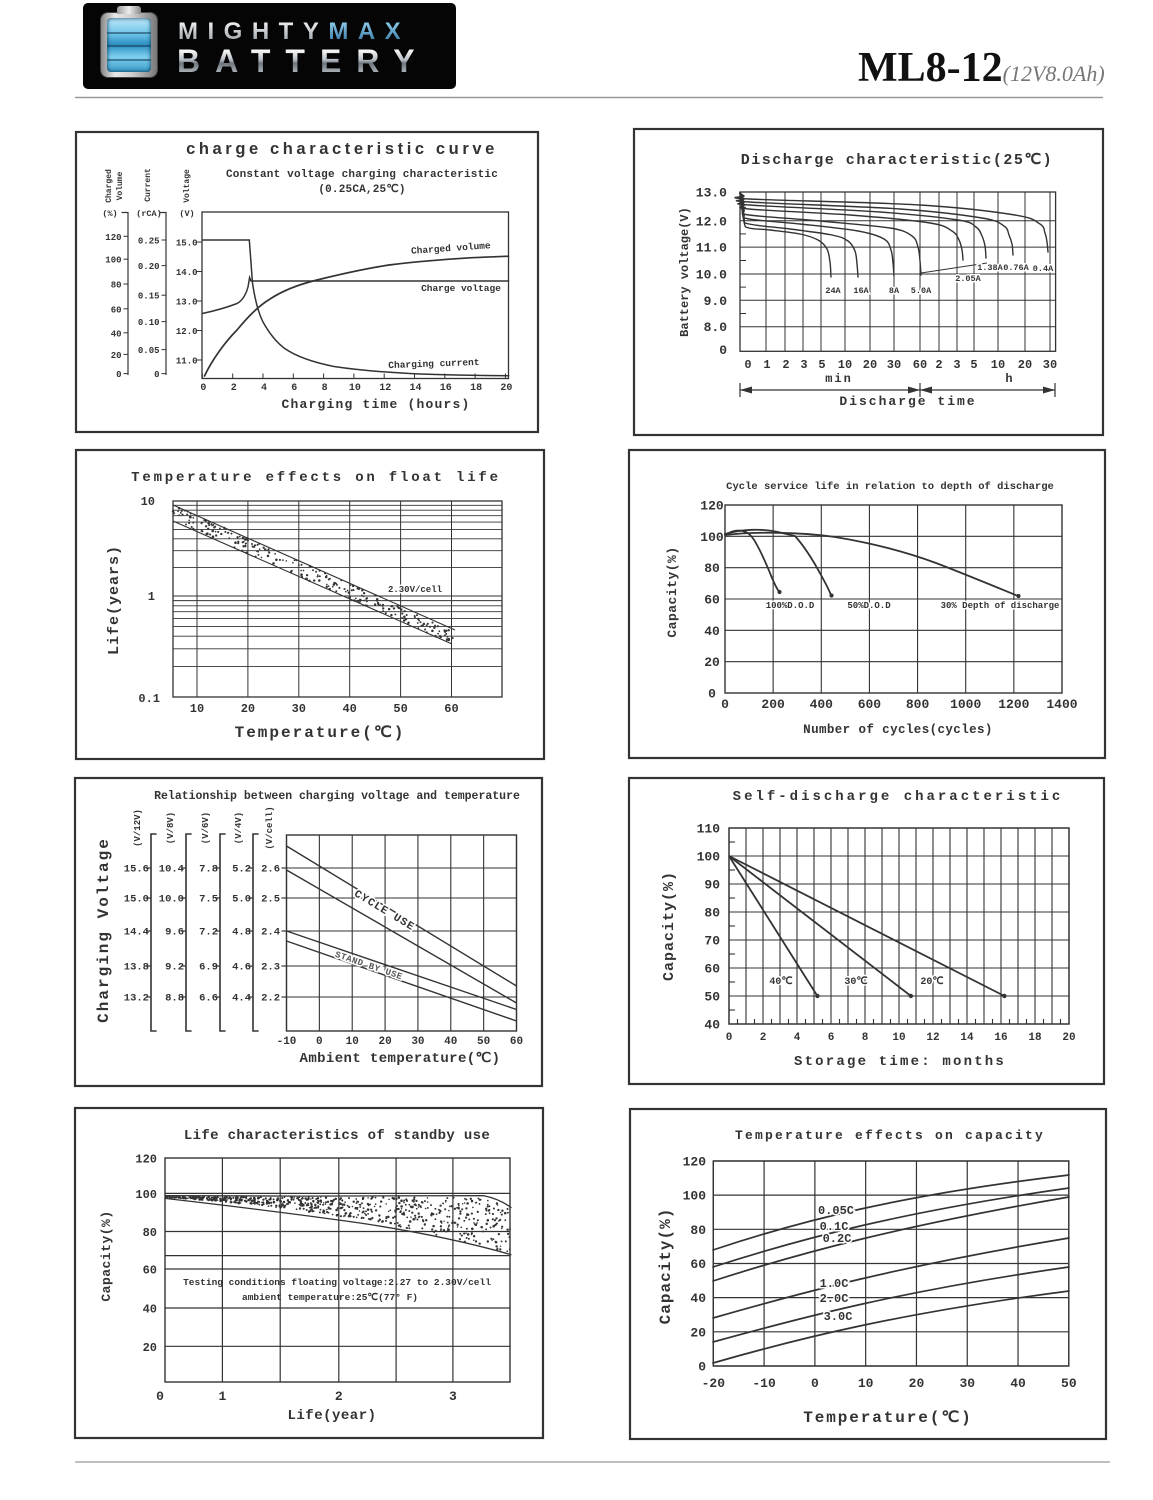 This screenshot has width=1153, height=1500. What do you see at coordinates (241, 900) in the screenshot?
I see `svg-text: 5.0` at bounding box center [241, 900].